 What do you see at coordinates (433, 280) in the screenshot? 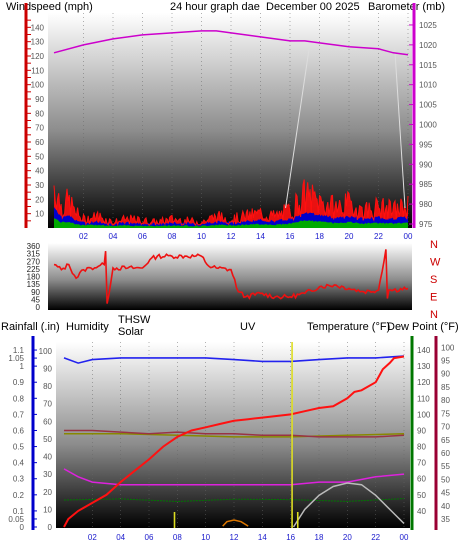
I see `direction-compass-label: S` at bounding box center [433, 280].